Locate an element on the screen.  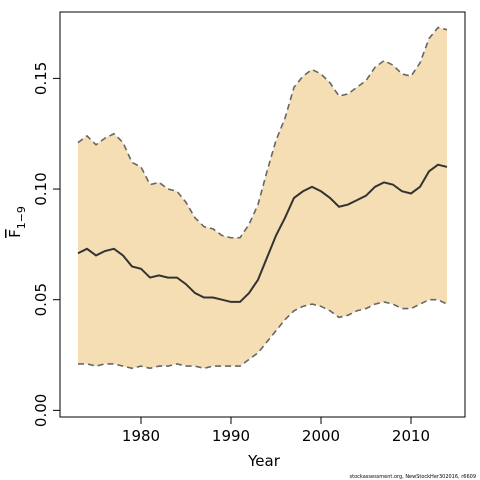
y-axis-label: F1−9 is located at coordinates (17, 222).